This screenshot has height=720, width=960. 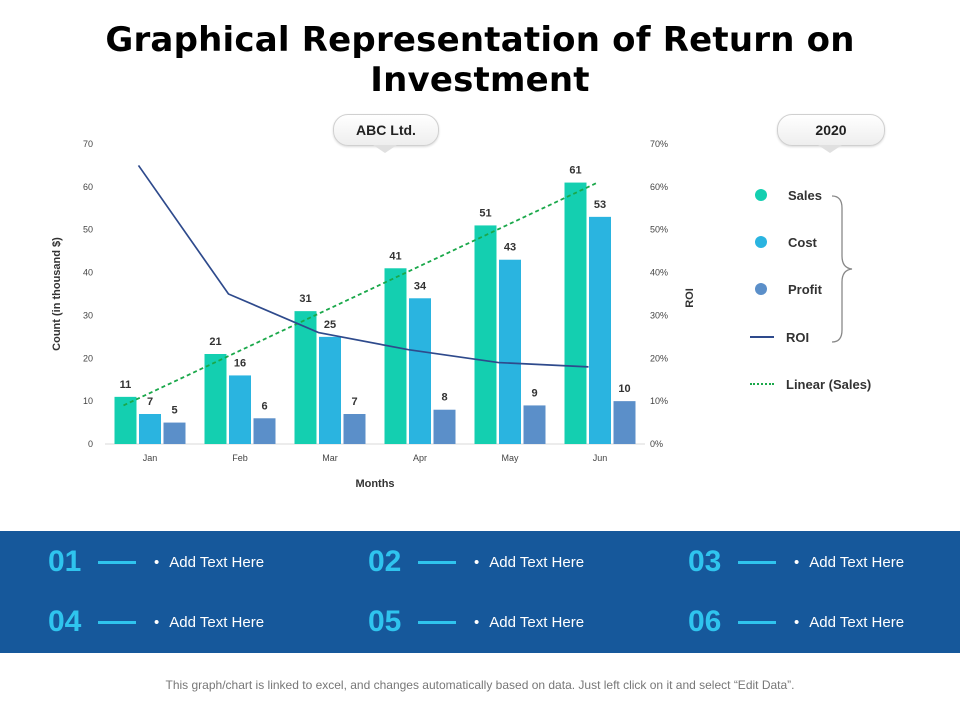 I want to click on data-label-cost: 7, so click(x=150, y=402).